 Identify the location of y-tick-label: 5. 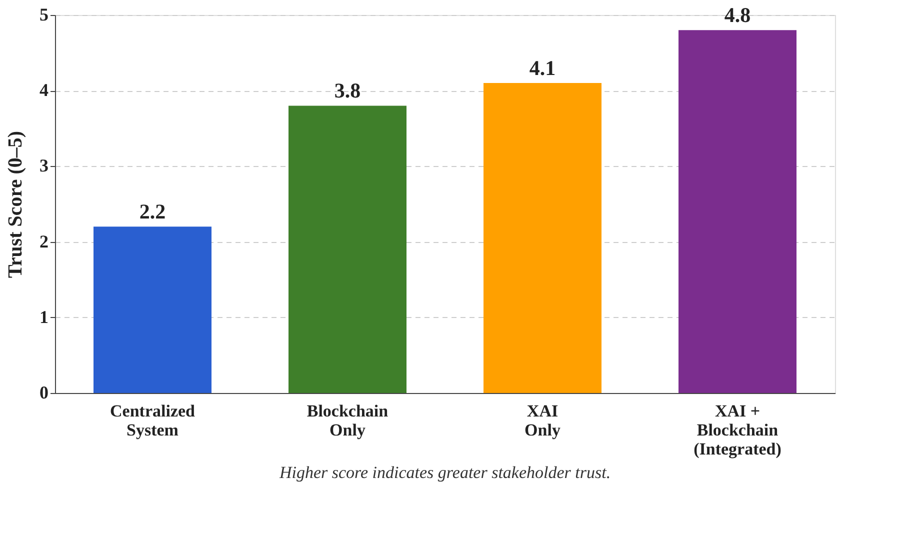
(44, 14).